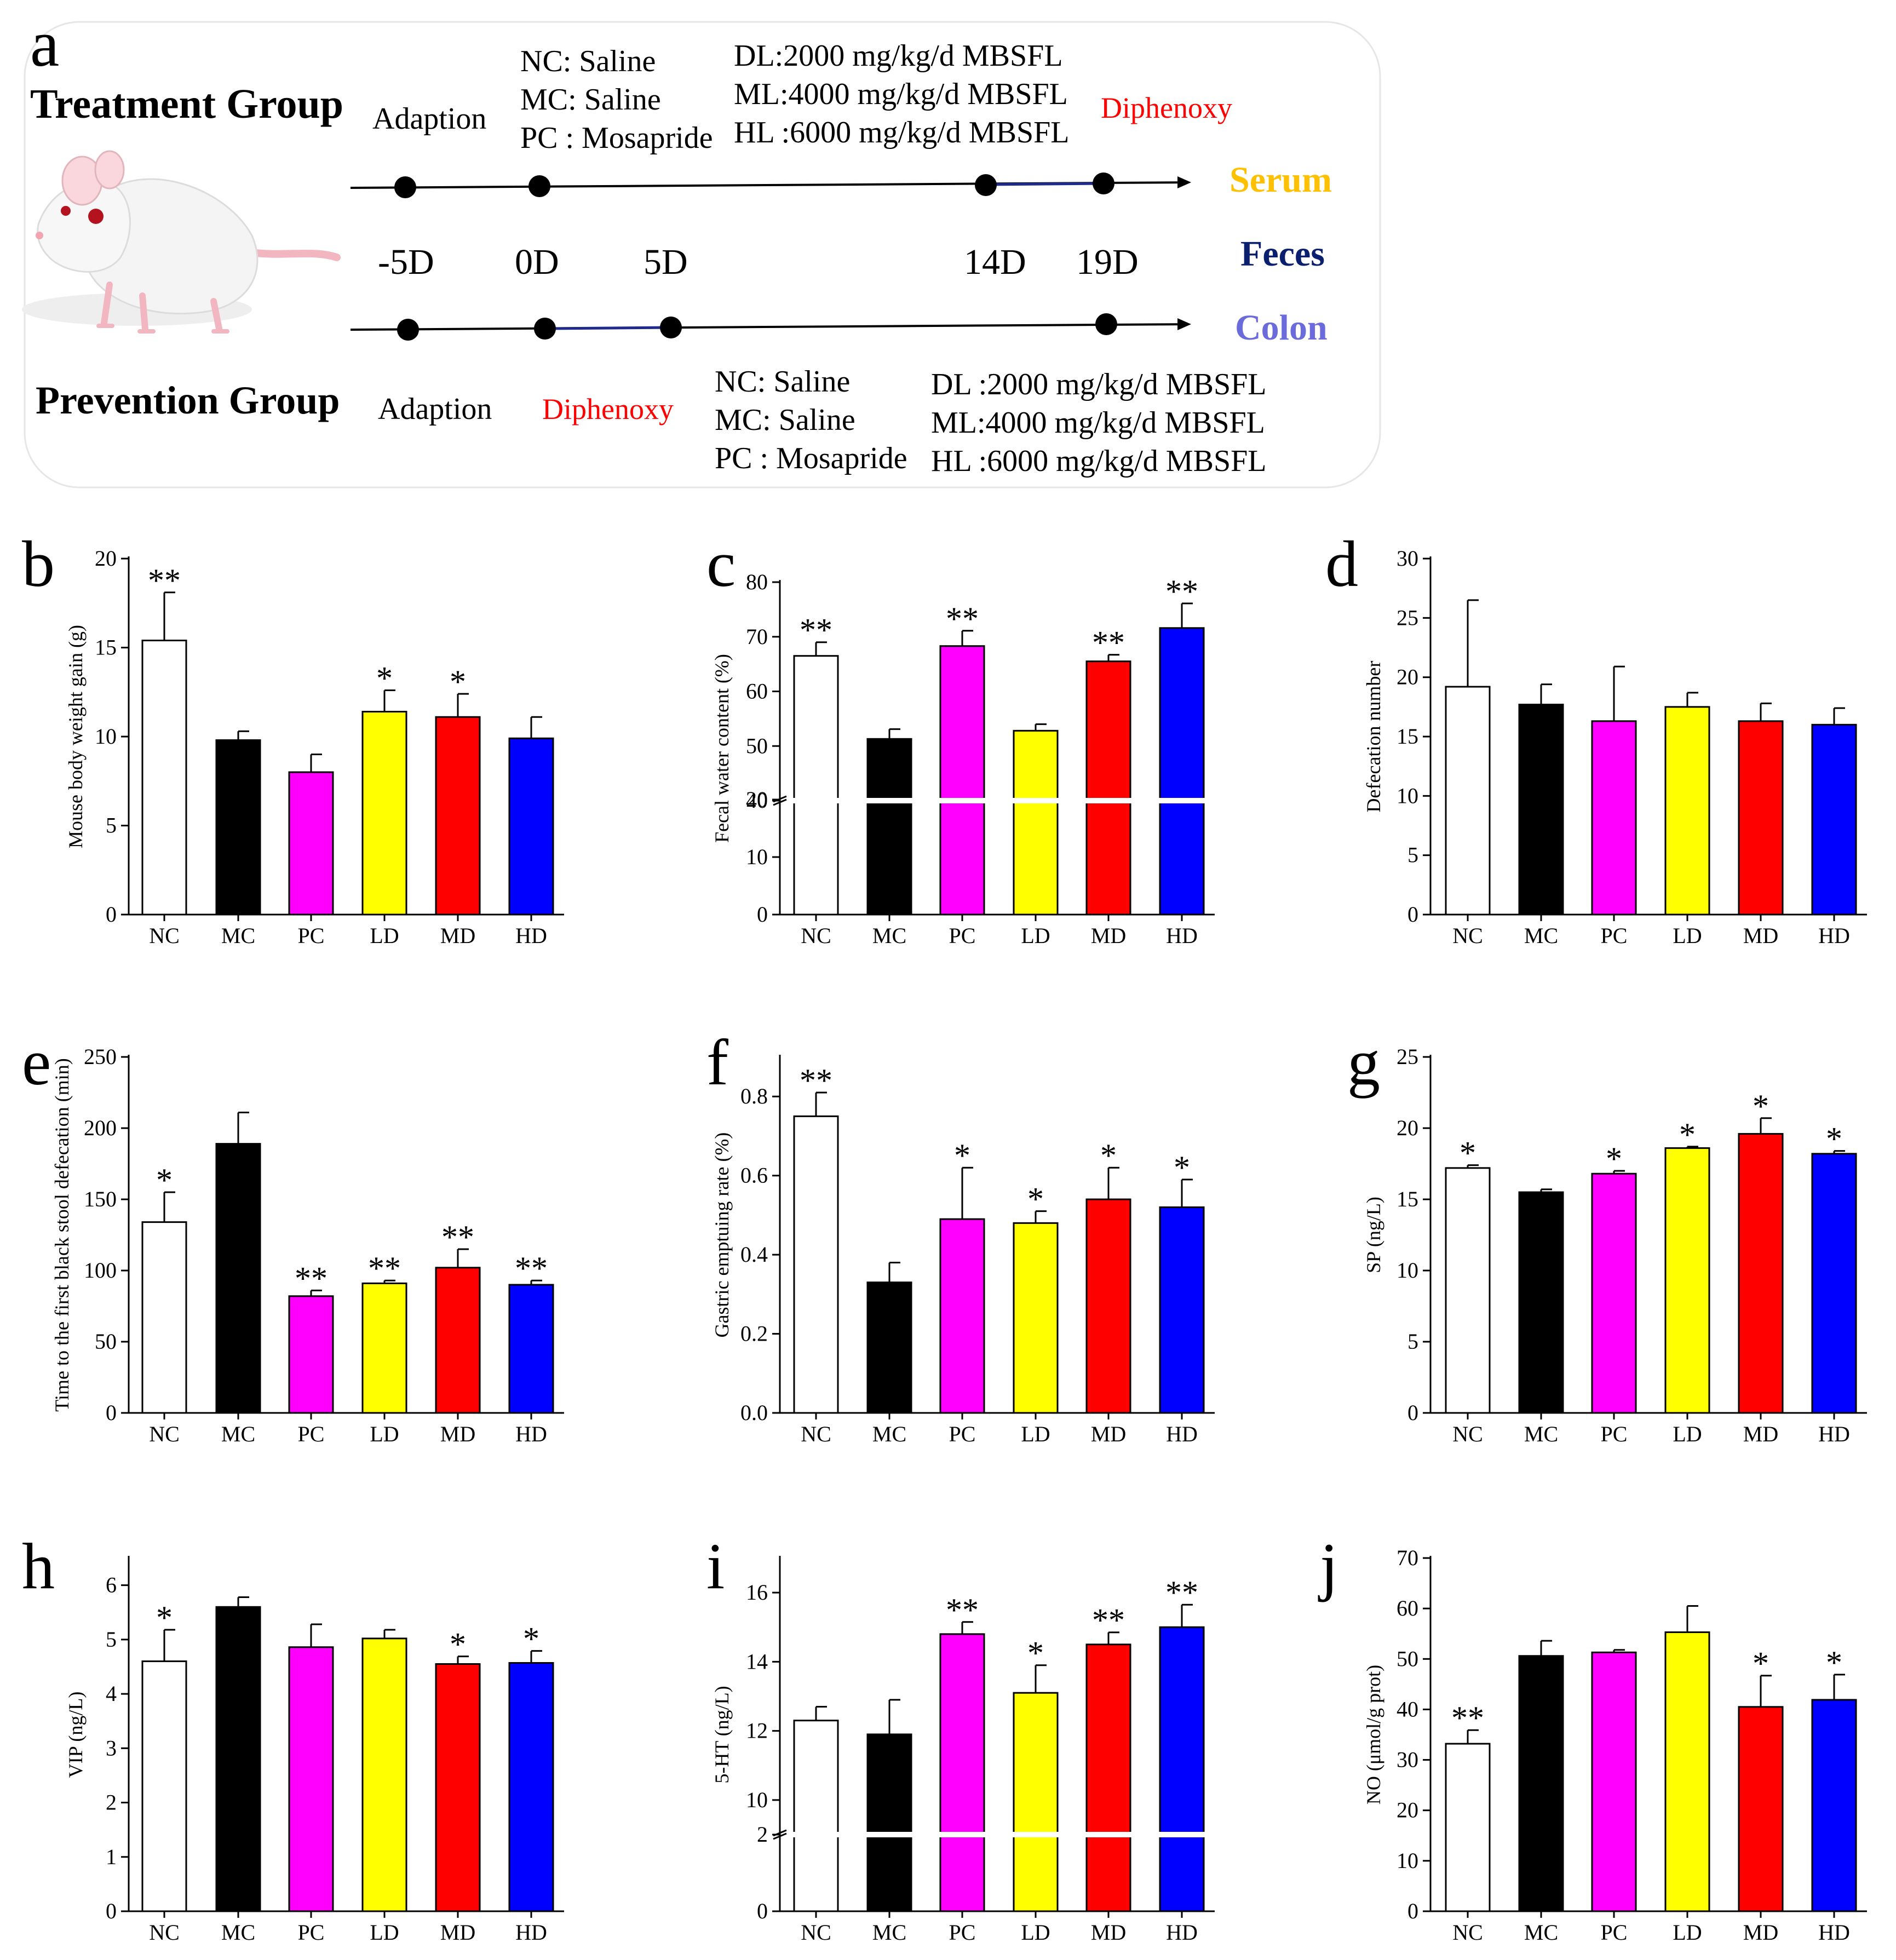  I want to click on day-label-19: 19D, so click(1107, 262).